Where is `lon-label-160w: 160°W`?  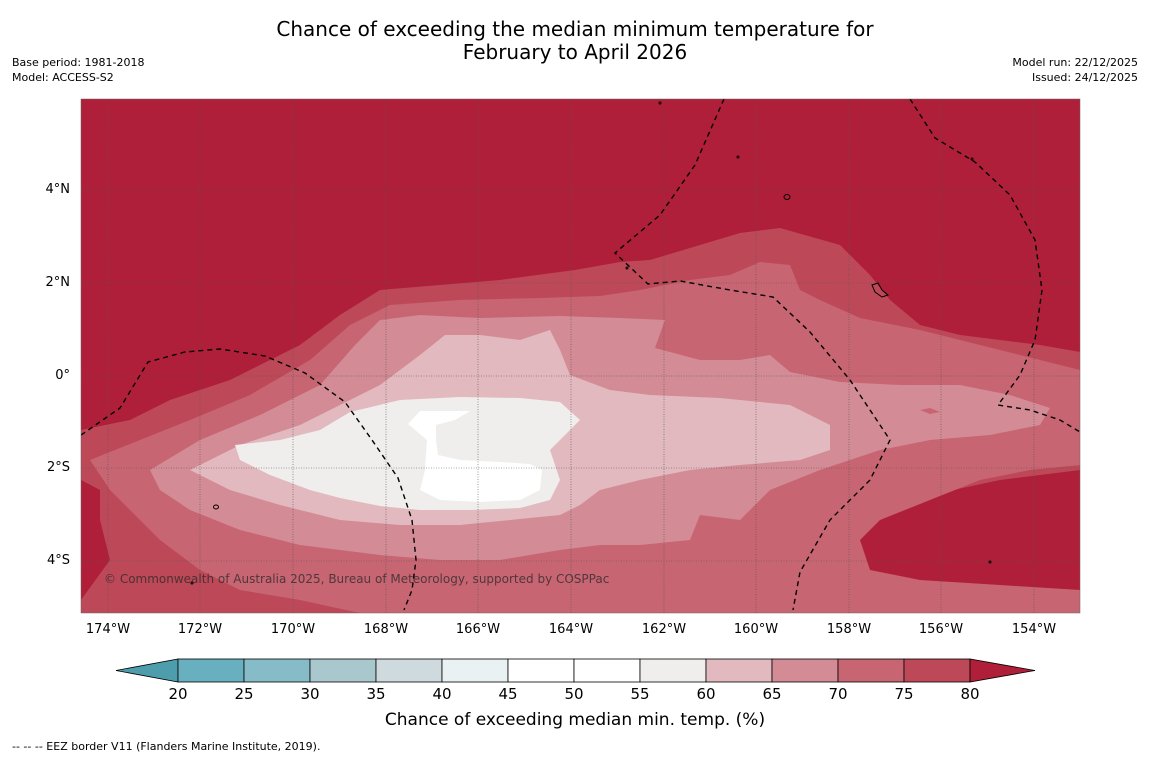 lon-label-160w: 160°W is located at coordinates (756, 629).